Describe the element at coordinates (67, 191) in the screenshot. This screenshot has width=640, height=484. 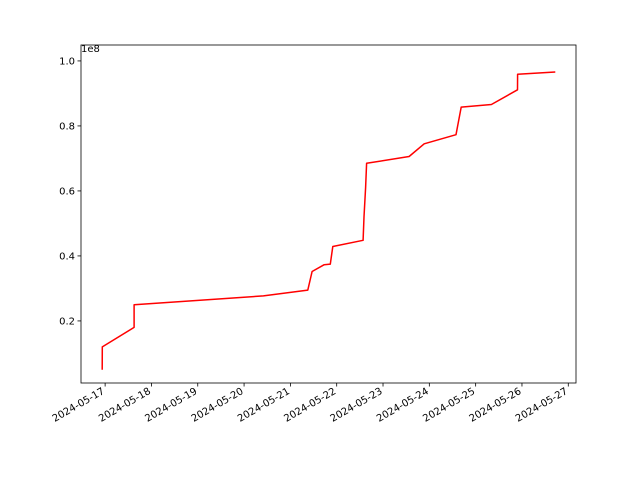
I see `y-tick-label: 0.6` at that location.